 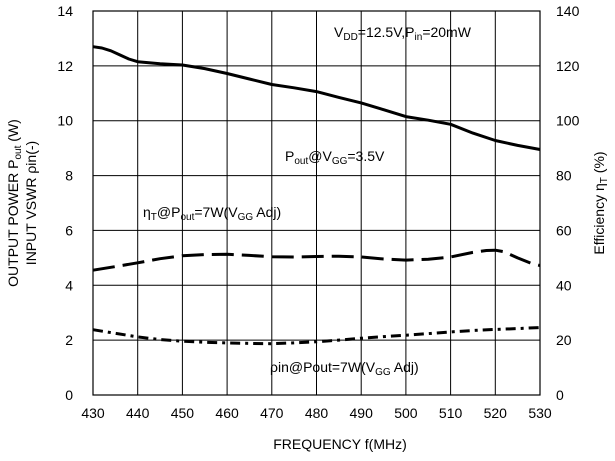 What do you see at coordinates (147, 212) in the screenshot?
I see `anno-eff-a: η` at bounding box center [147, 212].